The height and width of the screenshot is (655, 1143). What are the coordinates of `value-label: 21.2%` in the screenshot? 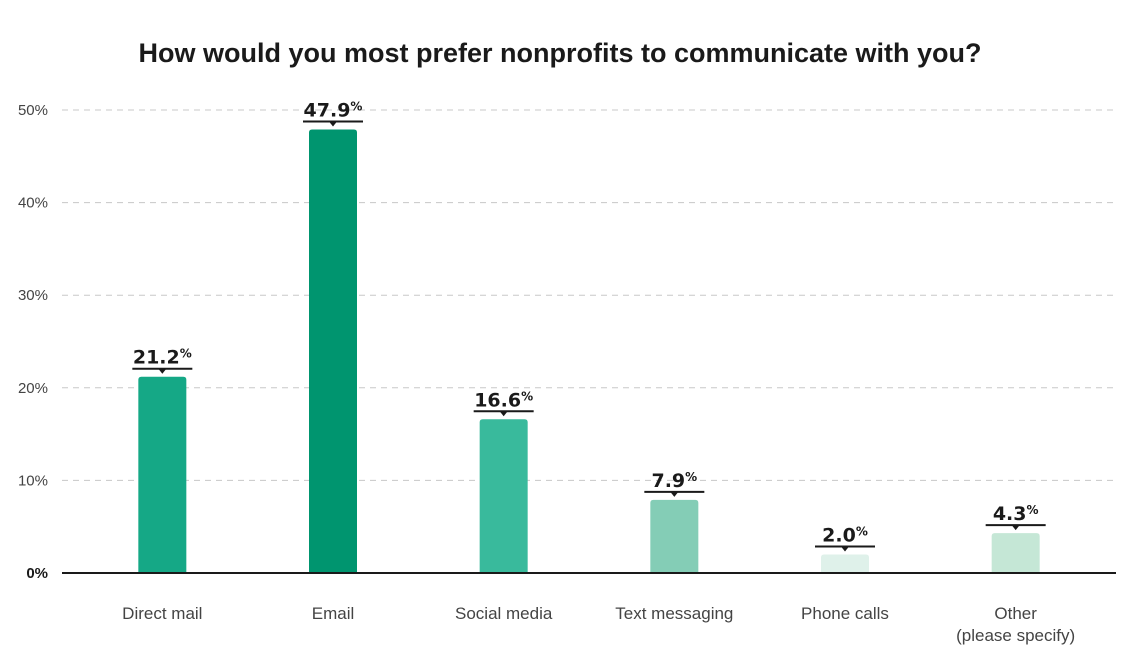 It's located at (162, 358).